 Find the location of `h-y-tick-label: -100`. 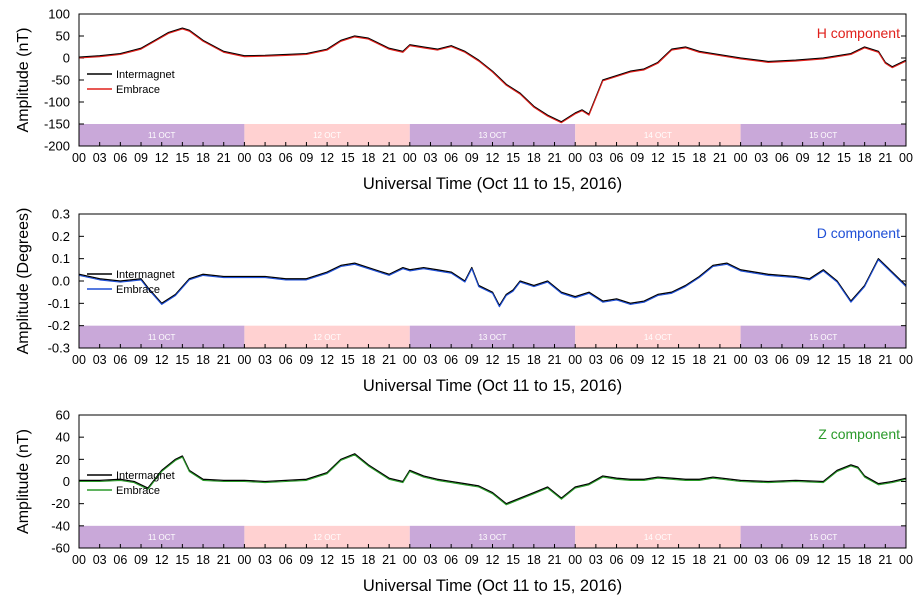

h-y-tick-label: -100 is located at coordinates (57, 102).